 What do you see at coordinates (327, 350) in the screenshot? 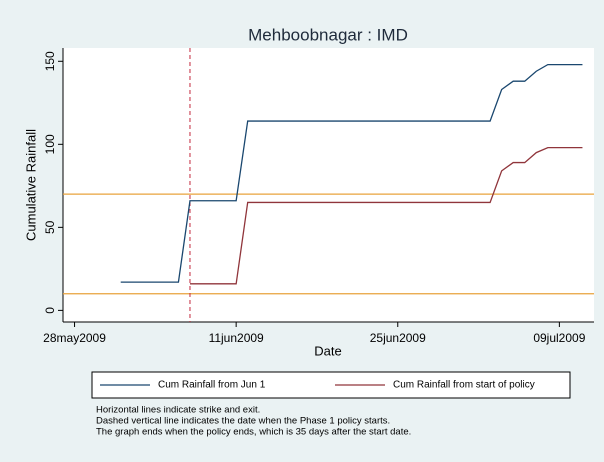
I see `x-axis-label: Date` at bounding box center [327, 350].